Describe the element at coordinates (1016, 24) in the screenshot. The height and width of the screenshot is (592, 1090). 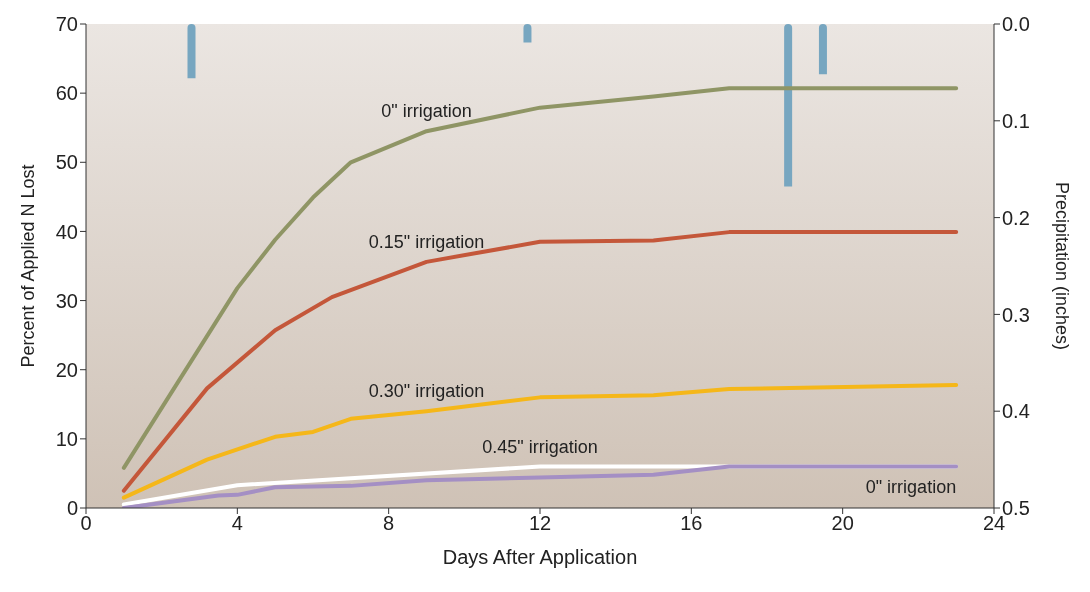
I see `y2-tick-label: 0.0` at that location.